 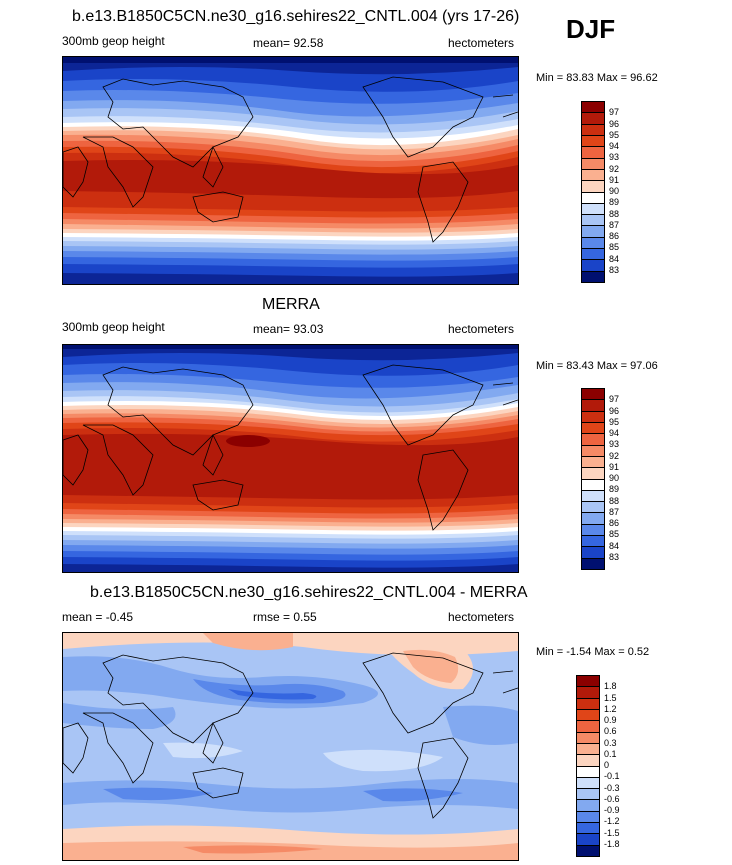 I want to click on colorbar-tick-label: 1.2, so click(x=610, y=708).